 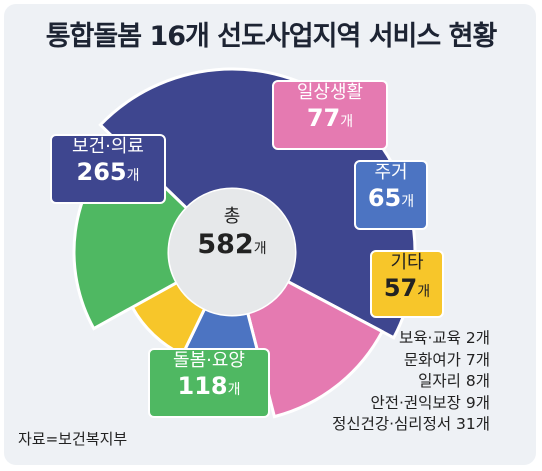 I want to click on total-label: 총 582개, so click(x=232, y=235).